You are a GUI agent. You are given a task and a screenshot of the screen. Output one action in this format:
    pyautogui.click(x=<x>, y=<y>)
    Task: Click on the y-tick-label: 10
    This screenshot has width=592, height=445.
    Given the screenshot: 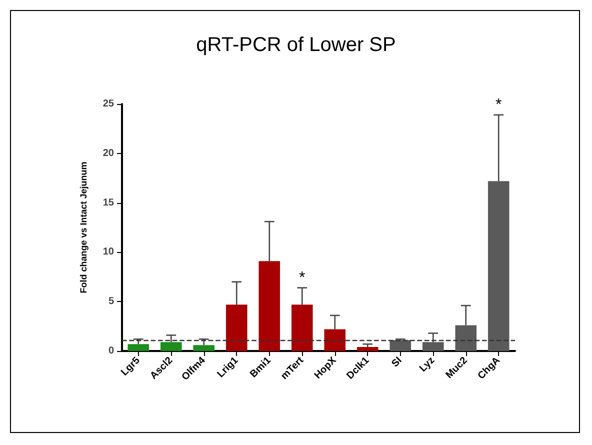 What is the action you would take?
    pyautogui.click(x=108, y=252)
    